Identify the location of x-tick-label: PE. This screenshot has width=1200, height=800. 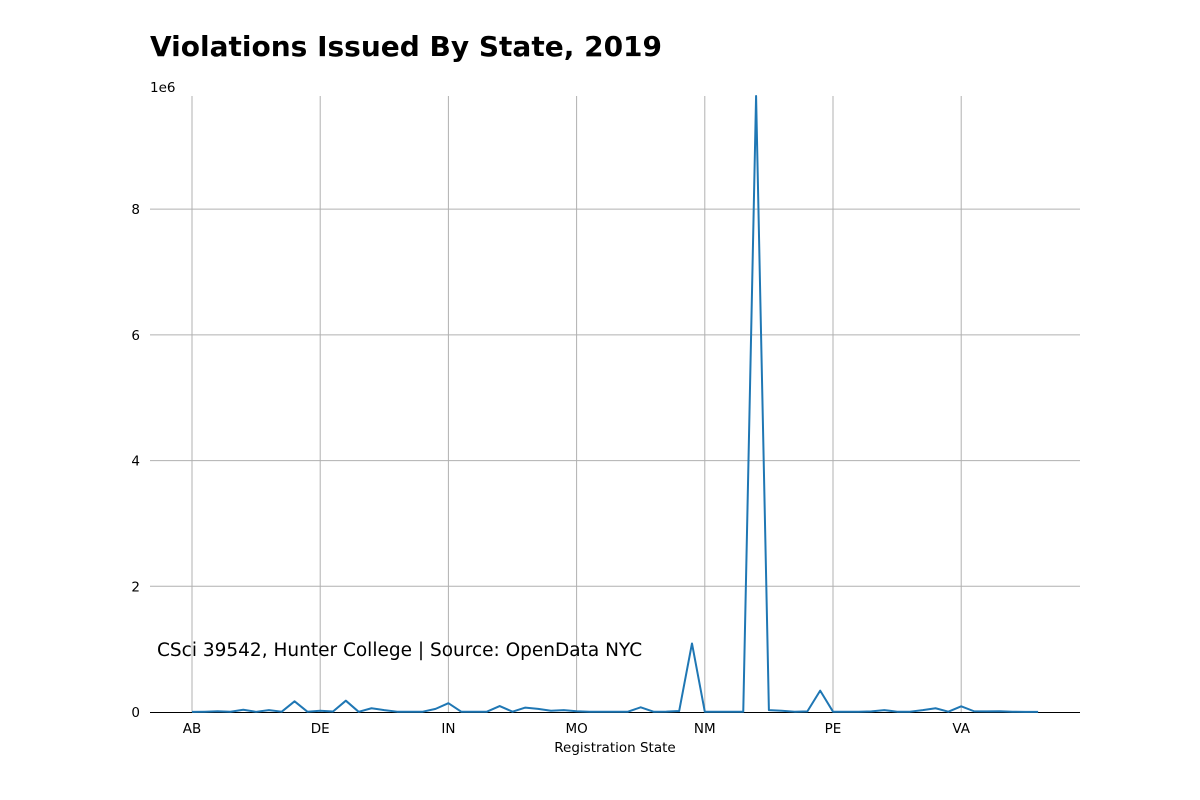
(833, 729).